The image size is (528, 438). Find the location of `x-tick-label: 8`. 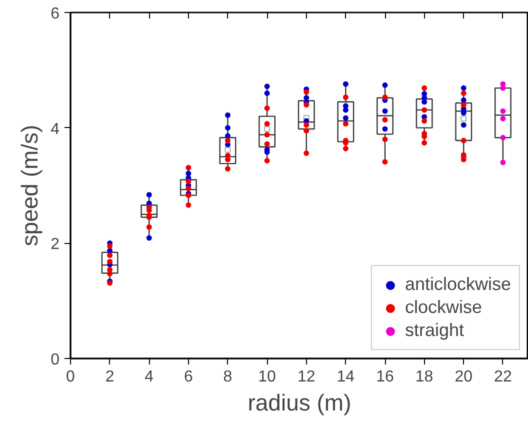

x-tick-label: 8 is located at coordinates (227, 377).